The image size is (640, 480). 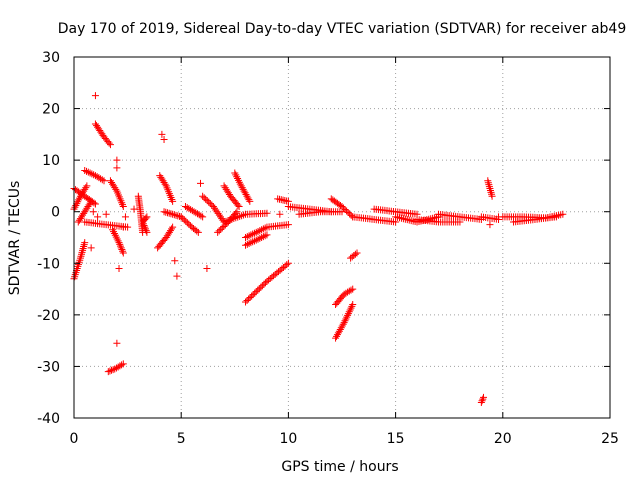 What do you see at coordinates (74, 439) in the screenshot?
I see `x-tick-label: 0` at bounding box center [74, 439].